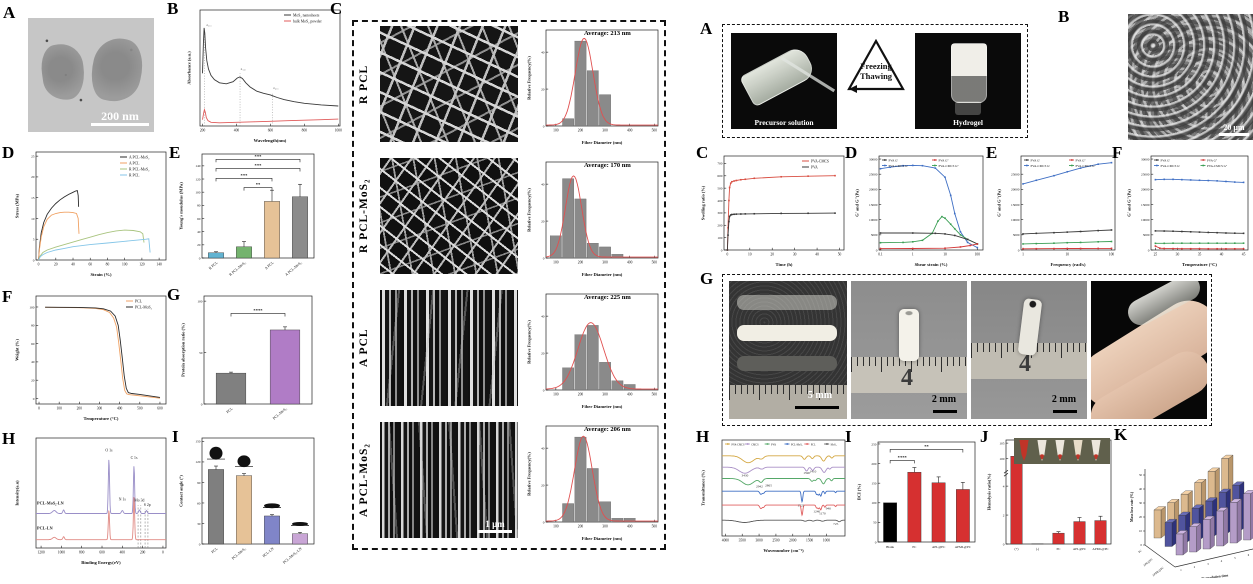 Image resolution: width=1253 pixels, height=584 pixels. What do you see at coordinates (139, 501) in the screenshot?
I see `svg-text: Mo 3d` at bounding box center [139, 501].